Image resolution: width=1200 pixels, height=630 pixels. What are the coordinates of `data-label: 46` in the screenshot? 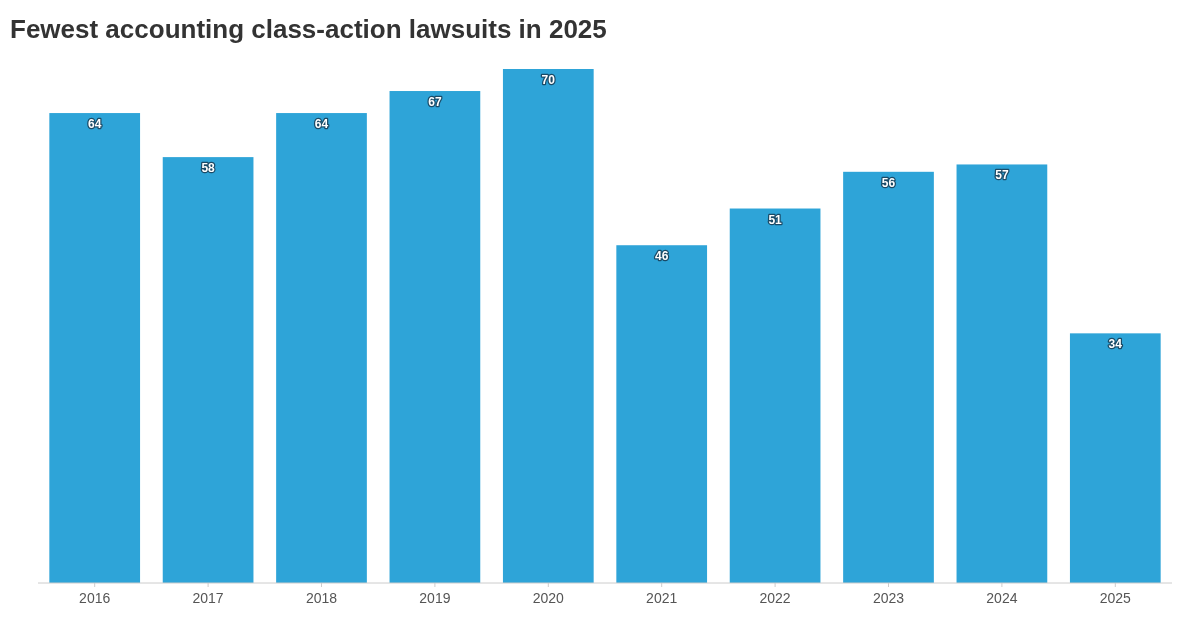 It's located at (662, 256).